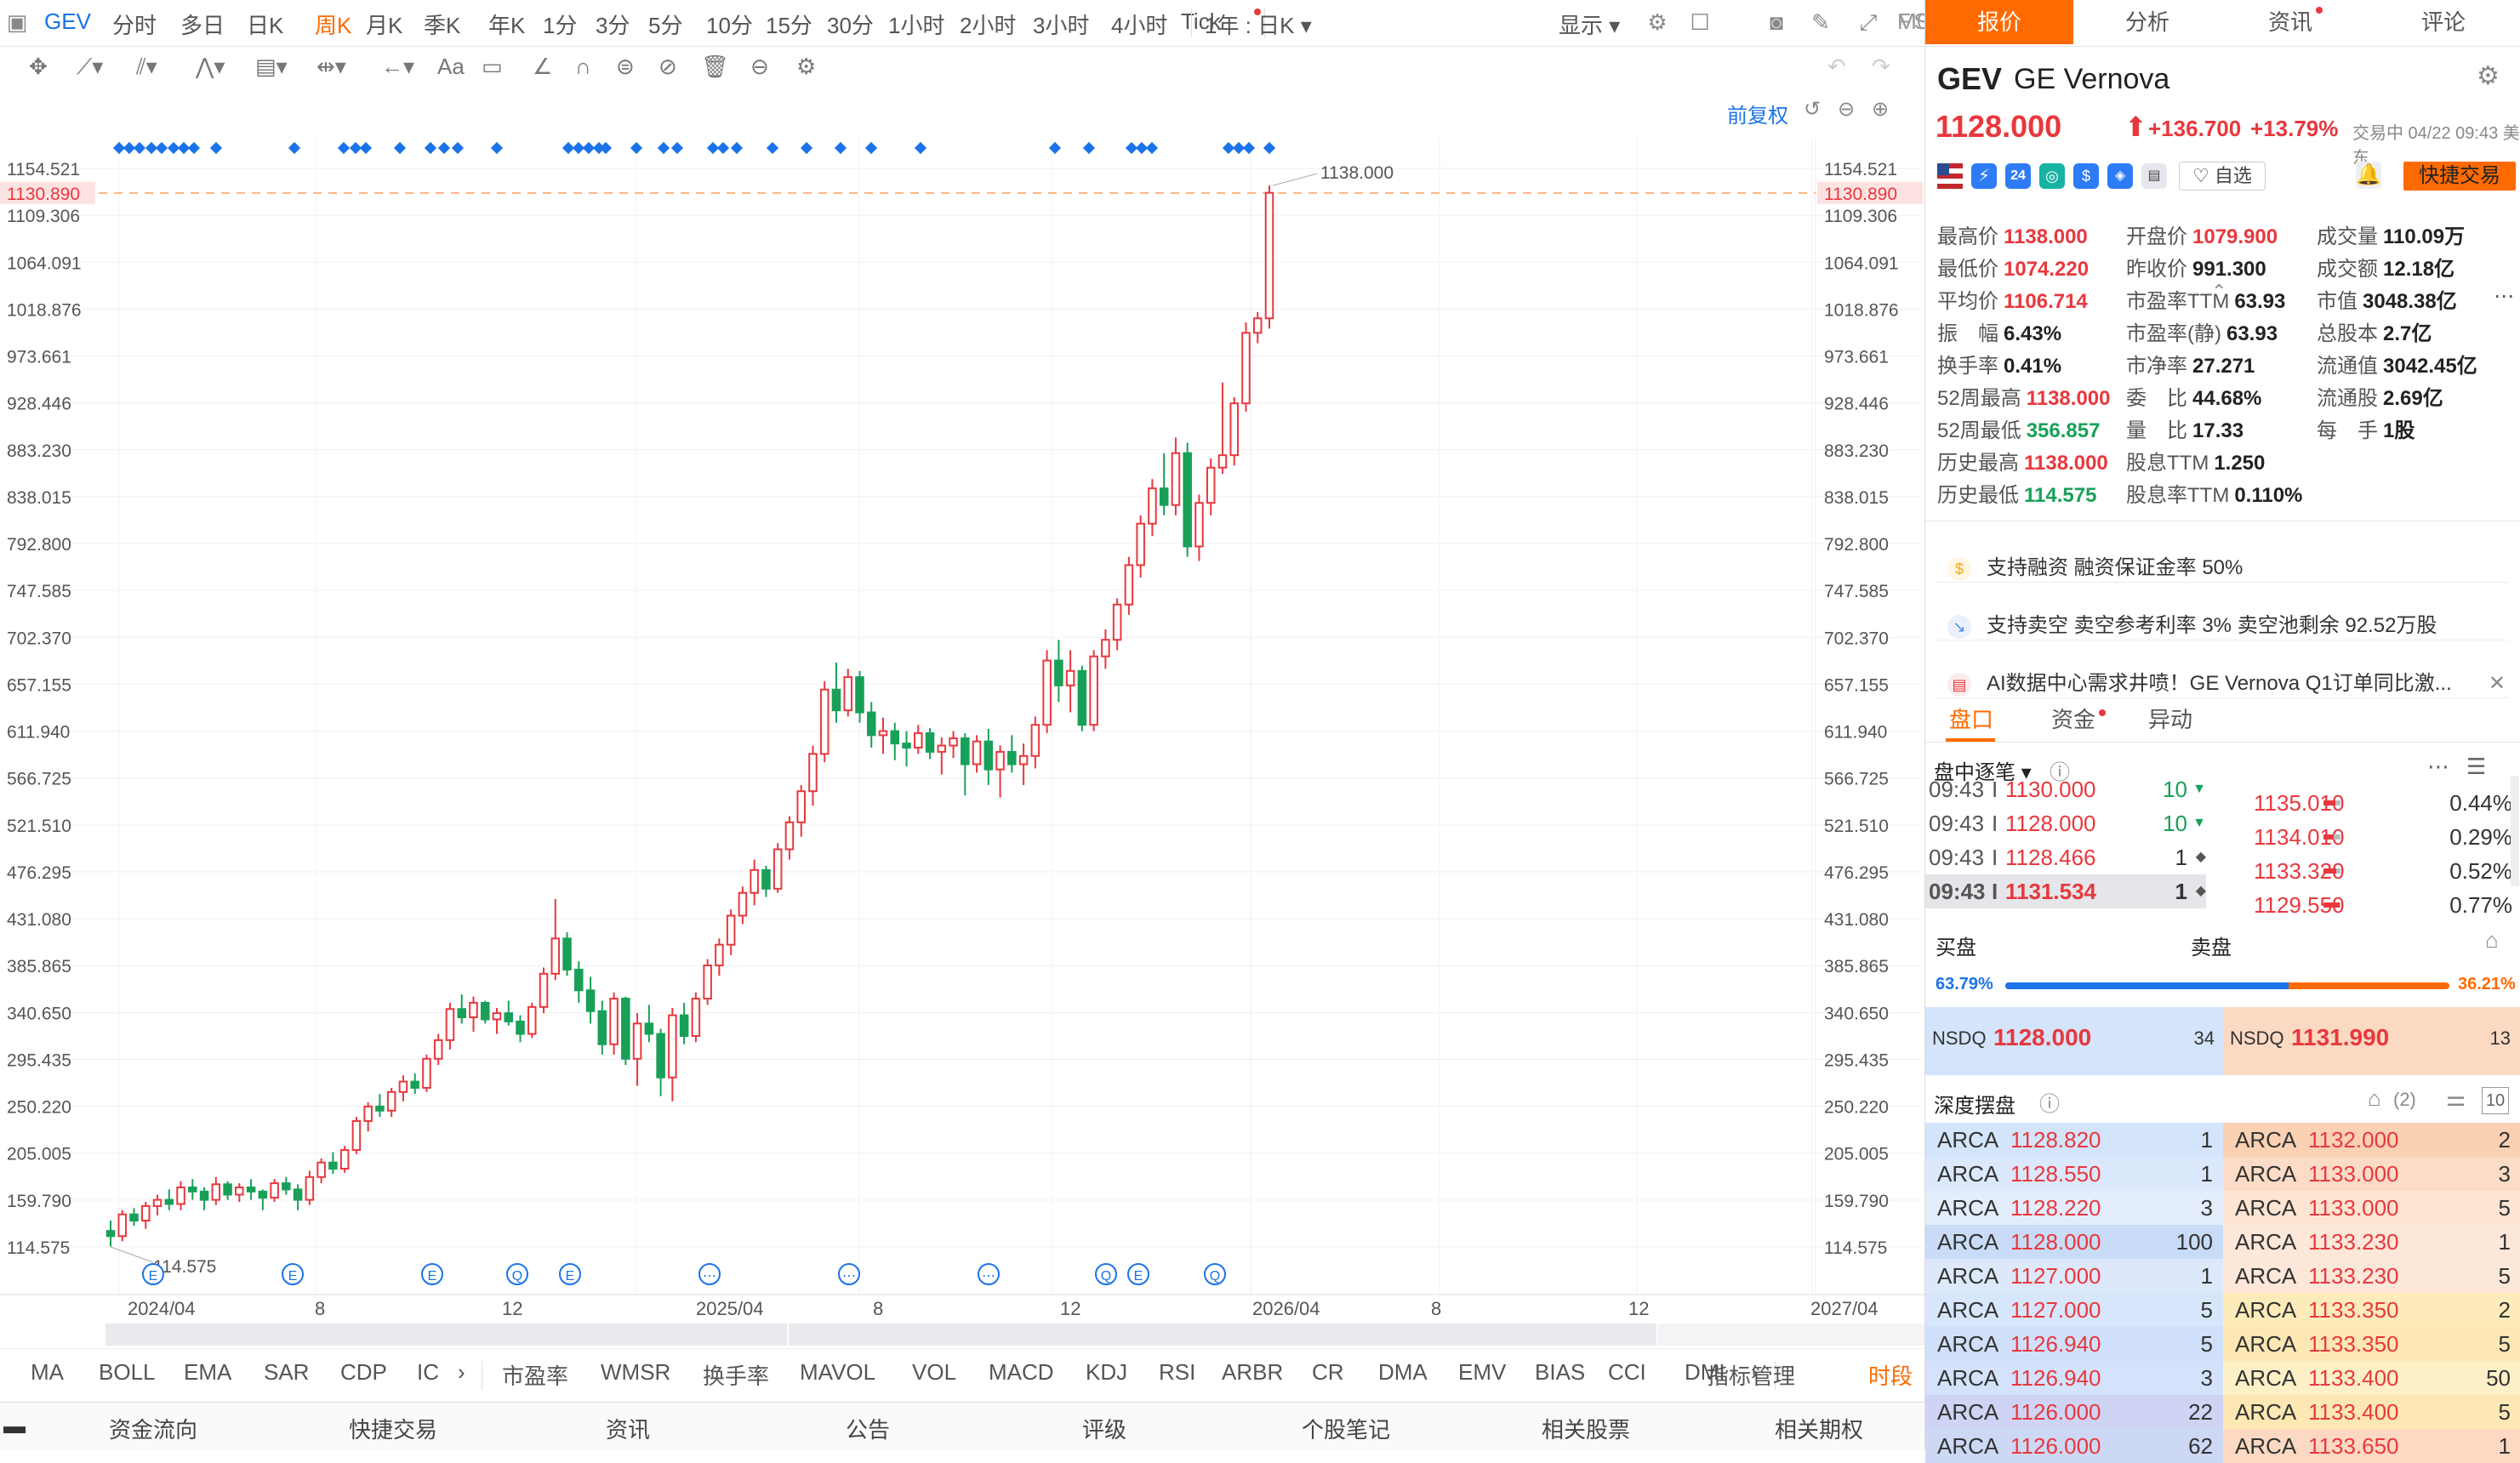 Image resolution: width=2520 pixels, height=1463 pixels. What do you see at coordinates (507, 26) in the screenshot?
I see `timeframe-6: 年K` at bounding box center [507, 26].